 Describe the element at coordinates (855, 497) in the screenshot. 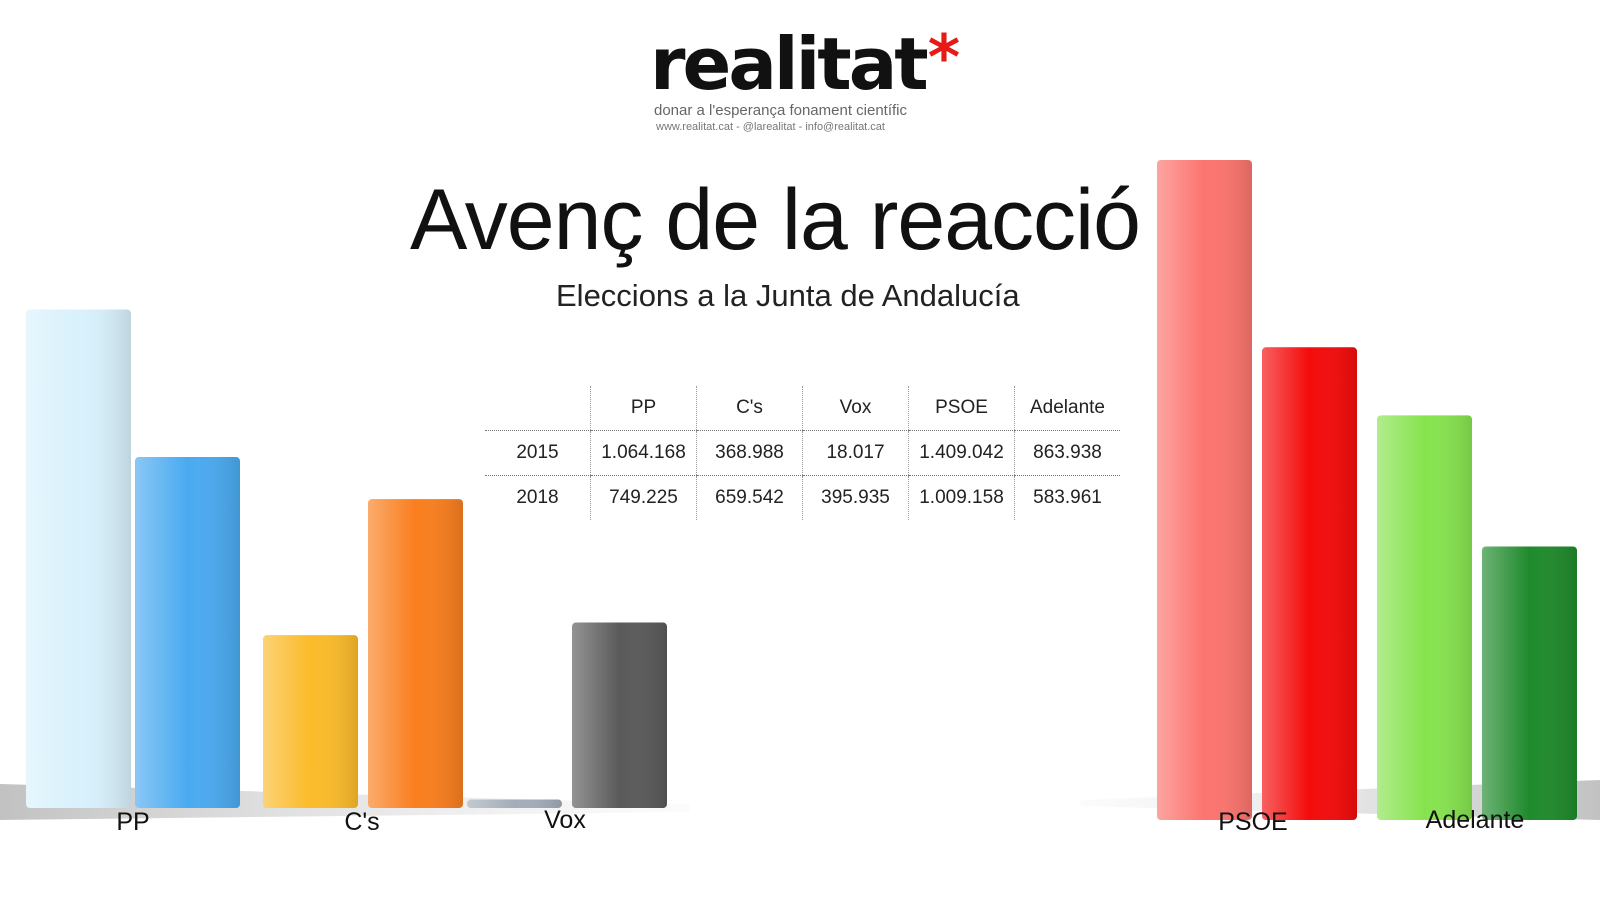

I see `table-cell: 395.935` at that location.